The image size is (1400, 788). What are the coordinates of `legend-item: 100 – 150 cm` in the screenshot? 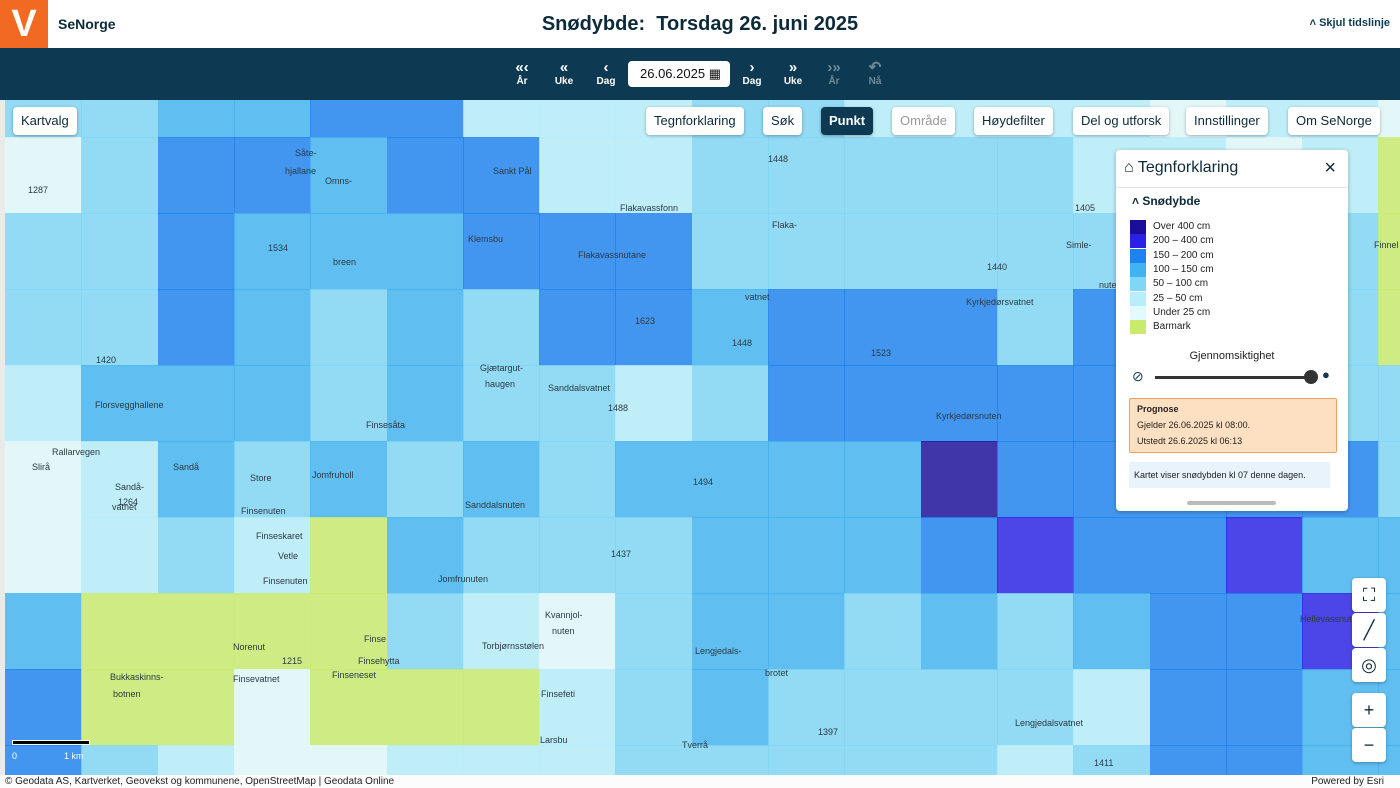 It's located at (1175, 269).